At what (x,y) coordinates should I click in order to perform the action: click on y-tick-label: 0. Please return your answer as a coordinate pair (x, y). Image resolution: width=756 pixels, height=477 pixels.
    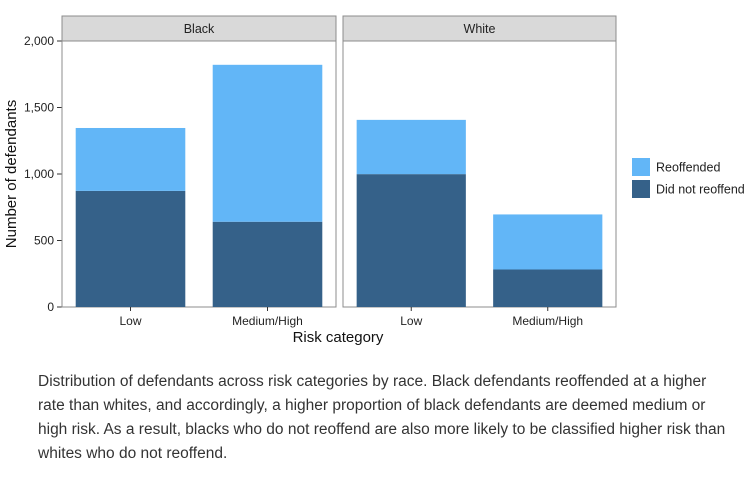
    Looking at the image, I should click on (50, 307).